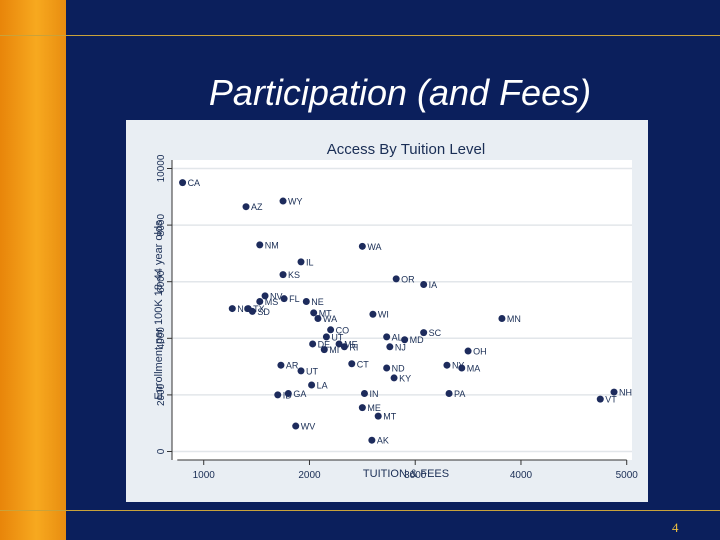  What do you see at coordinates (301, 262) in the screenshot?
I see `data-point-il` at bounding box center [301, 262].